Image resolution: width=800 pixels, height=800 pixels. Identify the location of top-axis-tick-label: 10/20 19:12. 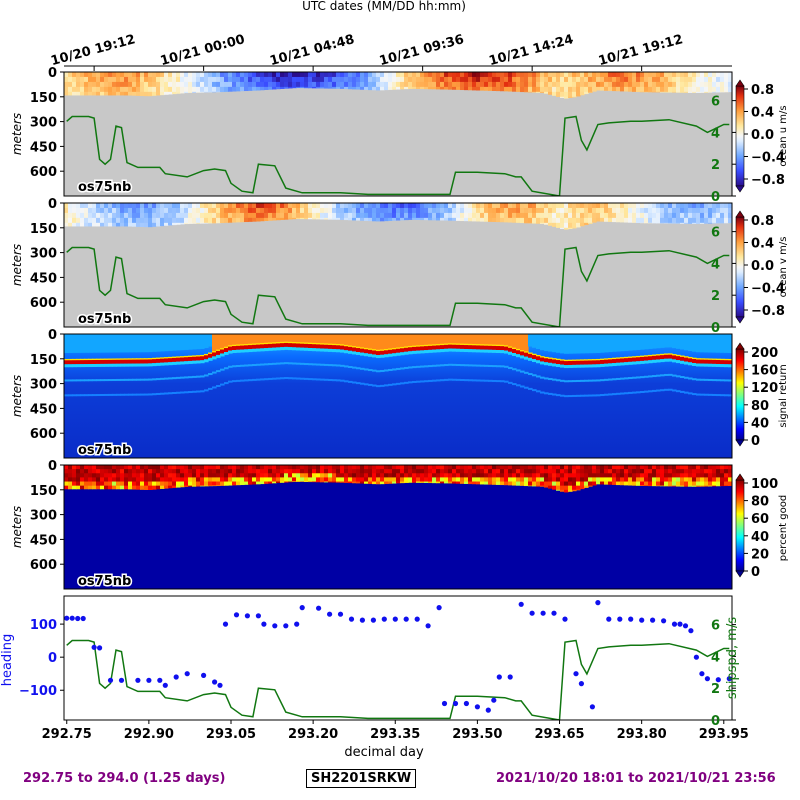
(93, 50).